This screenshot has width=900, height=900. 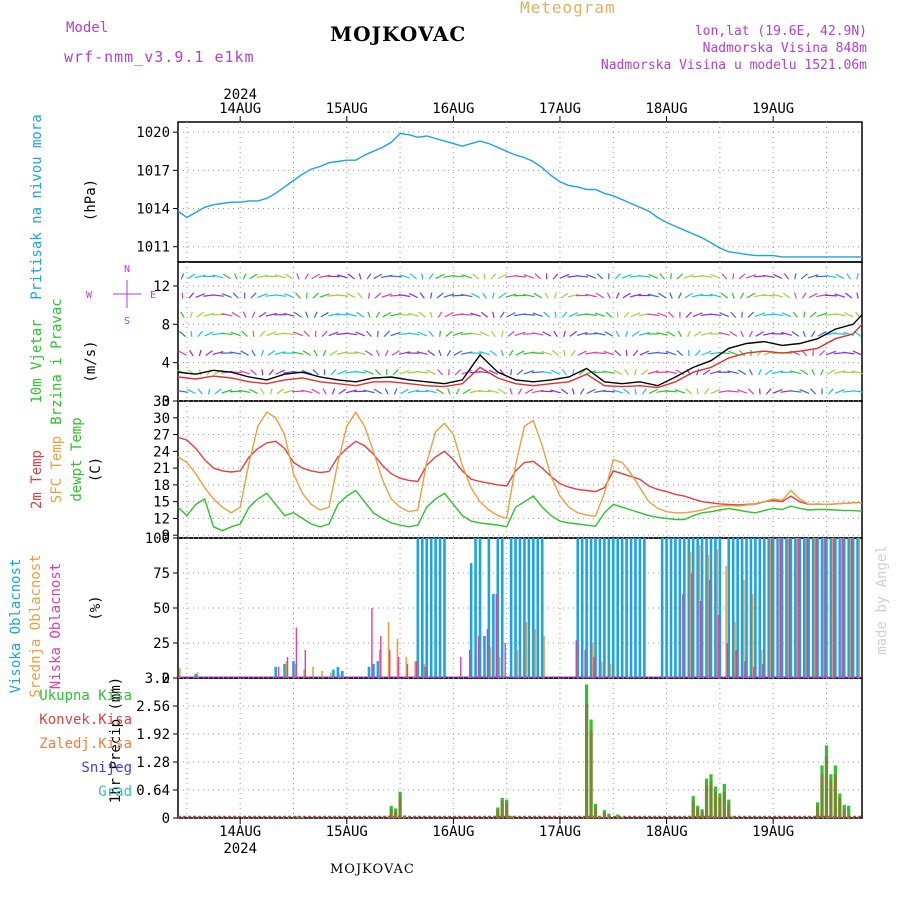 I want to click on y-tick-label: 30, so click(x=161, y=419).